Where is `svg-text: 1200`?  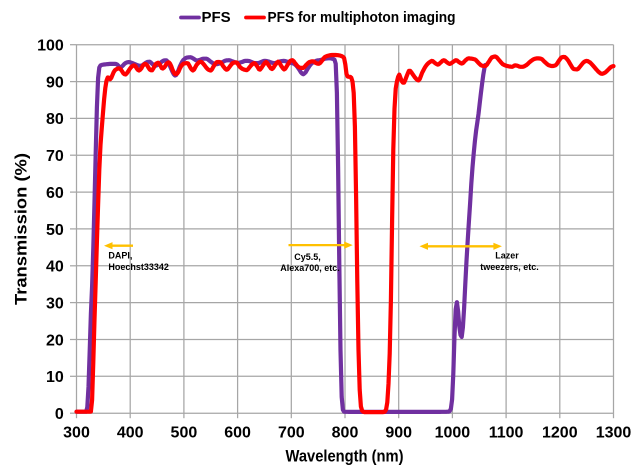 svg-text: 1200 is located at coordinates (560, 433).